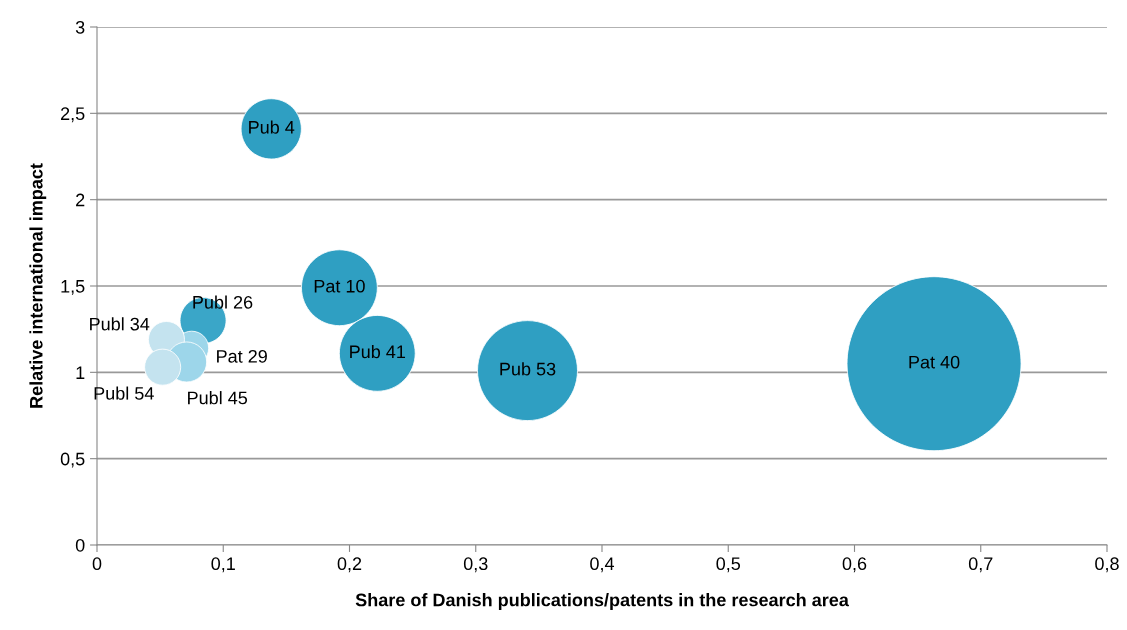 This screenshot has width=1127, height=630. What do you see at coordinates (934, 362) in the screenshot?
I see `annotation: Pat 40` at bounding box center [934, 362].